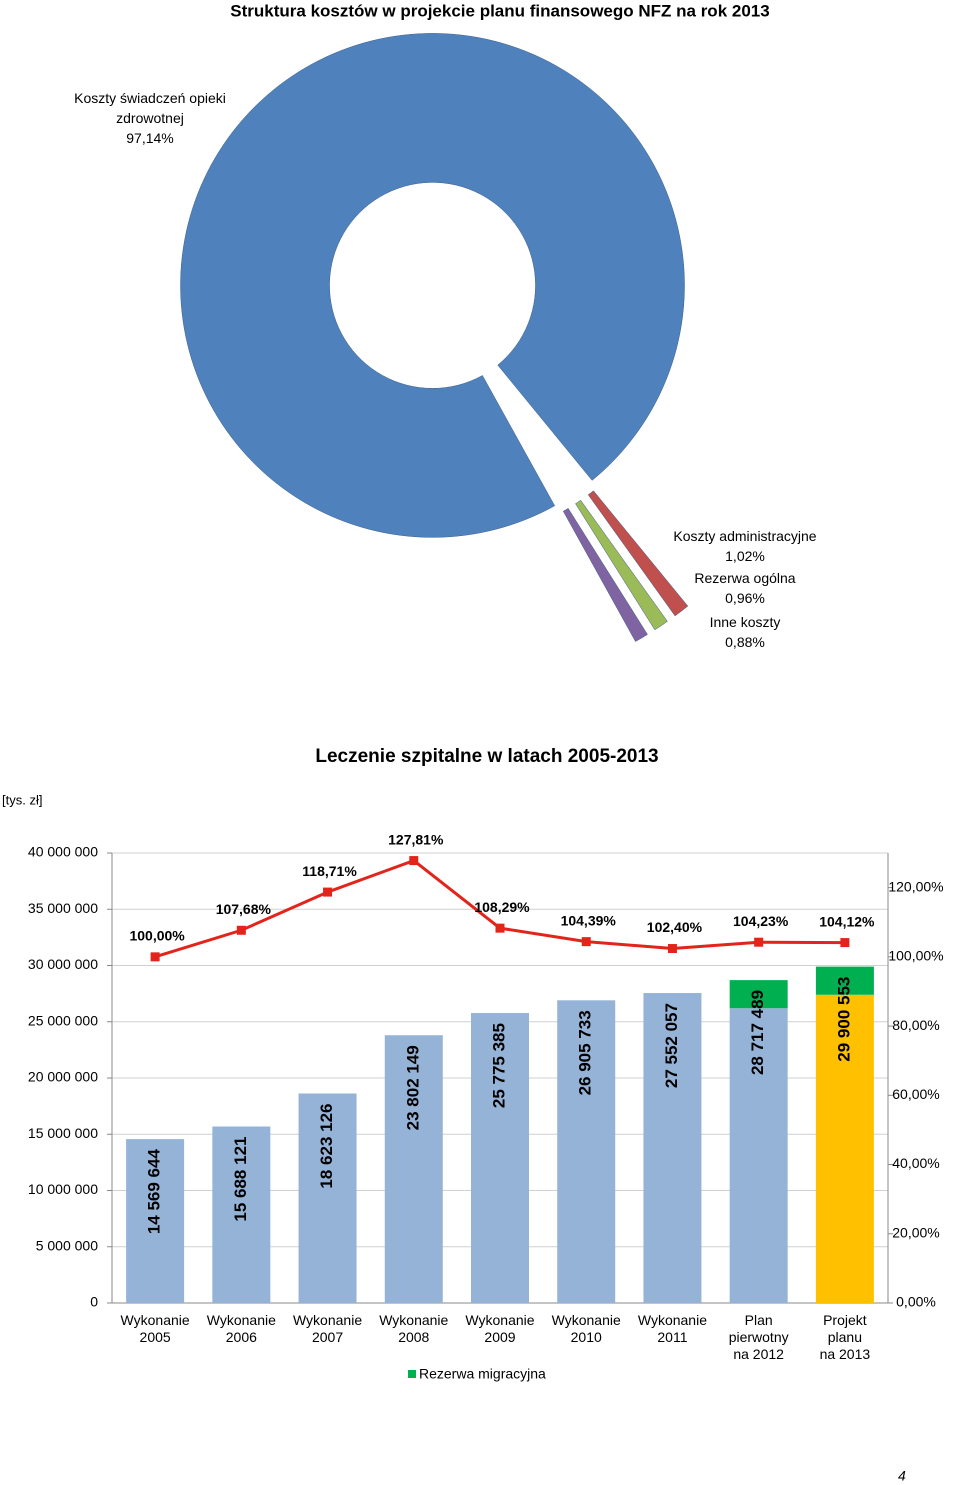 This screenshot has width=960, height=1485. I want to click on y2-tick-label: 100,00%, so click(915, 956).